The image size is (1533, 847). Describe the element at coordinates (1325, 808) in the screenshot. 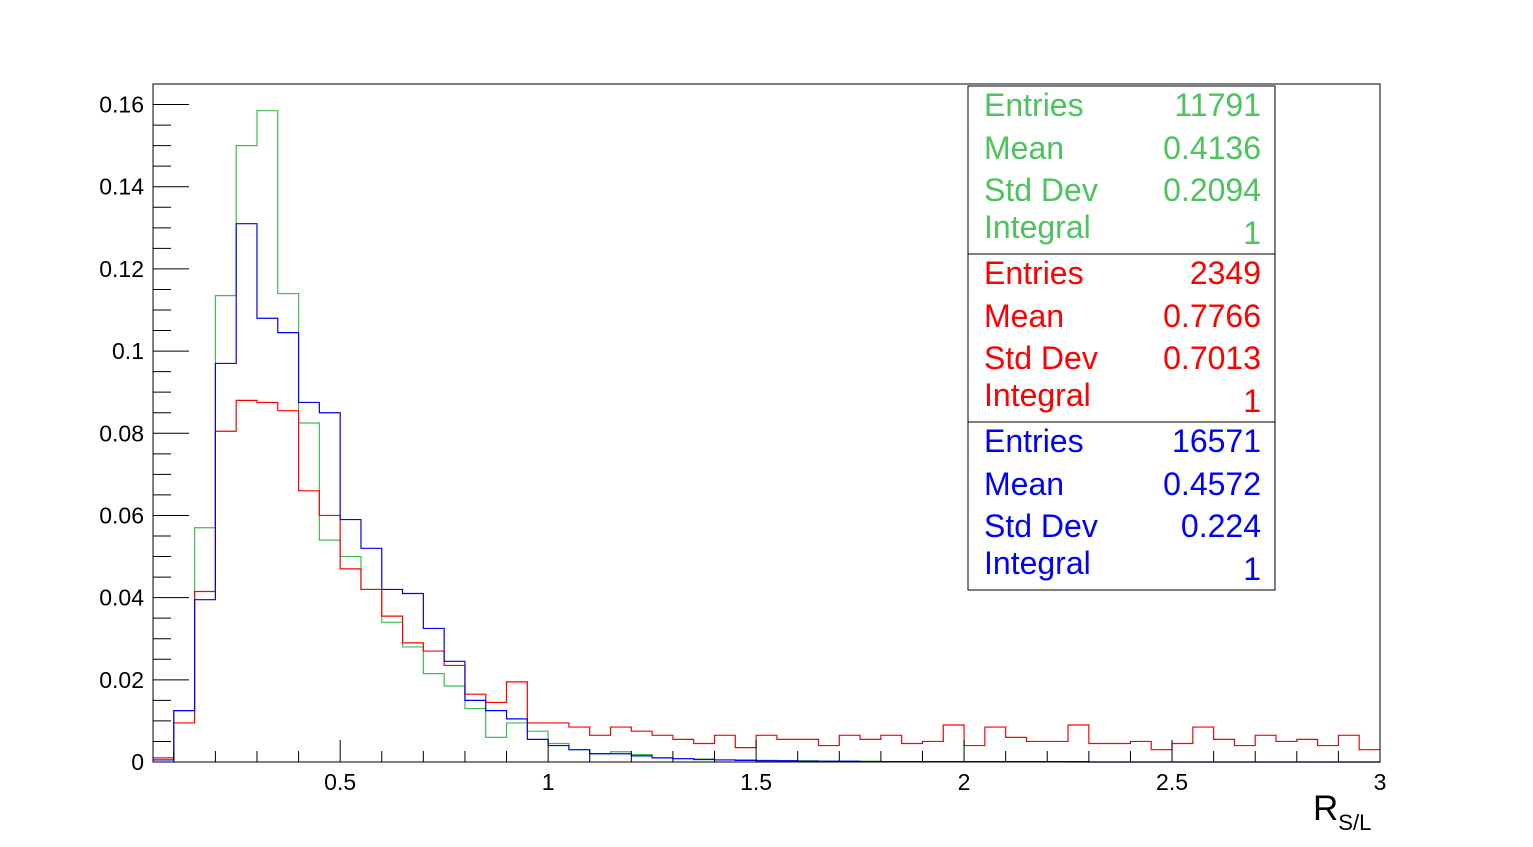

I see `x-axis-title-main: R` at that location.